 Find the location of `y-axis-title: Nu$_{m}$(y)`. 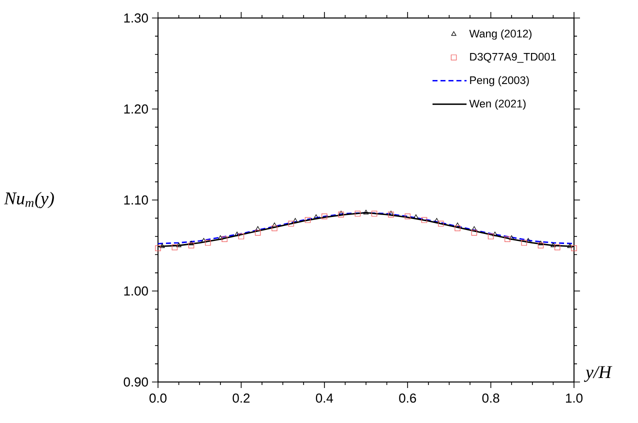

y-axis-title: Nu$_{m}$(y) is located at coordinates (29, 200).